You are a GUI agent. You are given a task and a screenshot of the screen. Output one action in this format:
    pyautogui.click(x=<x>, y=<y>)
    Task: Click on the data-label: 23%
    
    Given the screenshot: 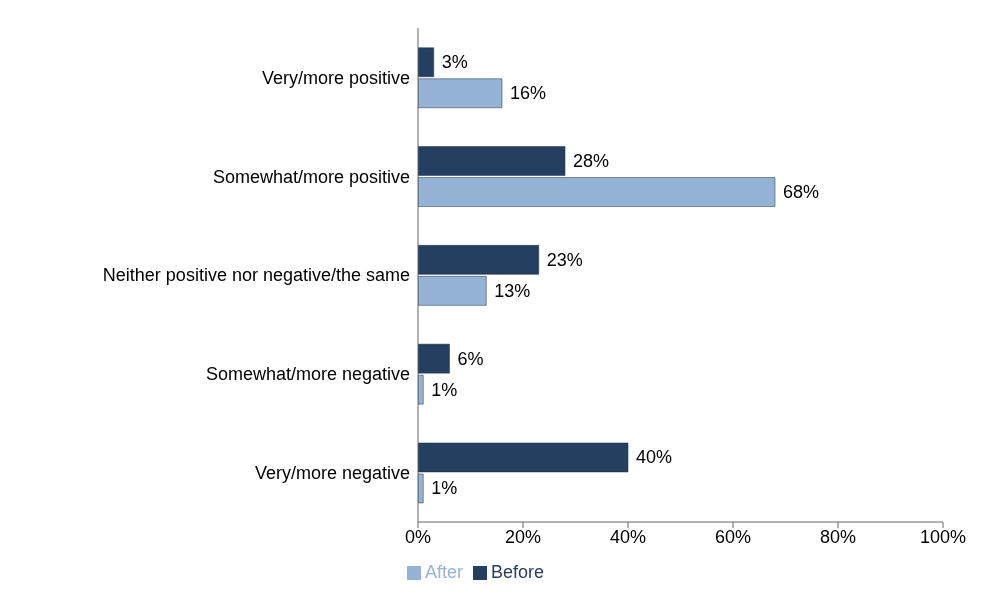 What is the action you would take?
    pyautogui.click(x=564, y=259)
    